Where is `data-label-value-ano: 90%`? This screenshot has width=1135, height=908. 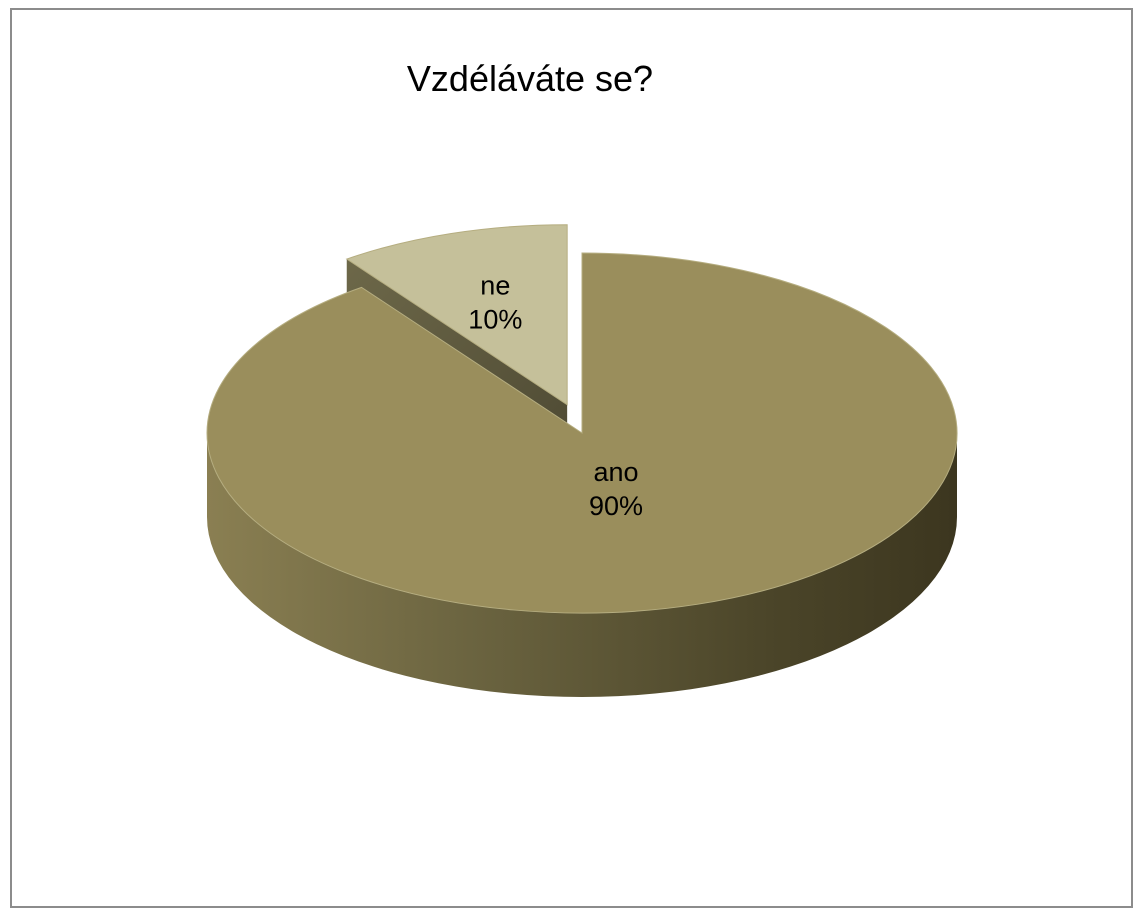
data-label-value-ano: 90% is located at coordinates (616, 506).